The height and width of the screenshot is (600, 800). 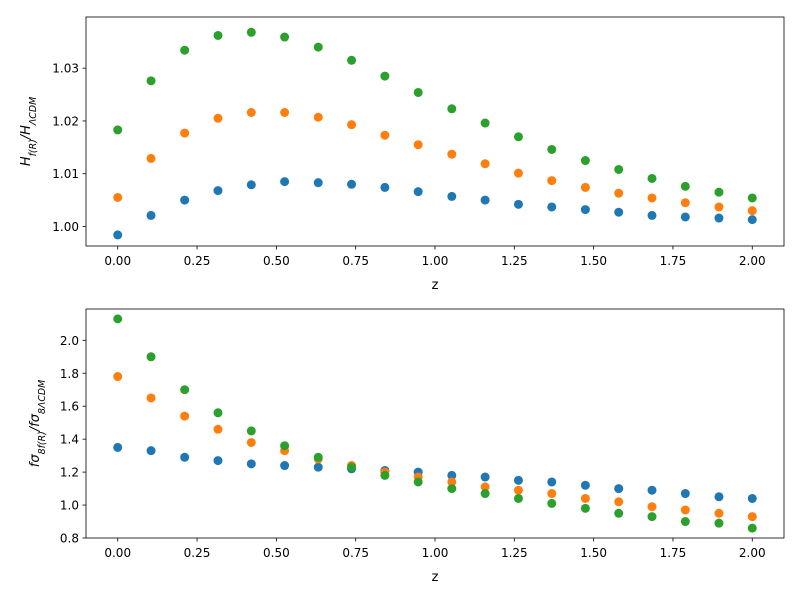 I want to click on series-blue, so click(x=435, y=208).